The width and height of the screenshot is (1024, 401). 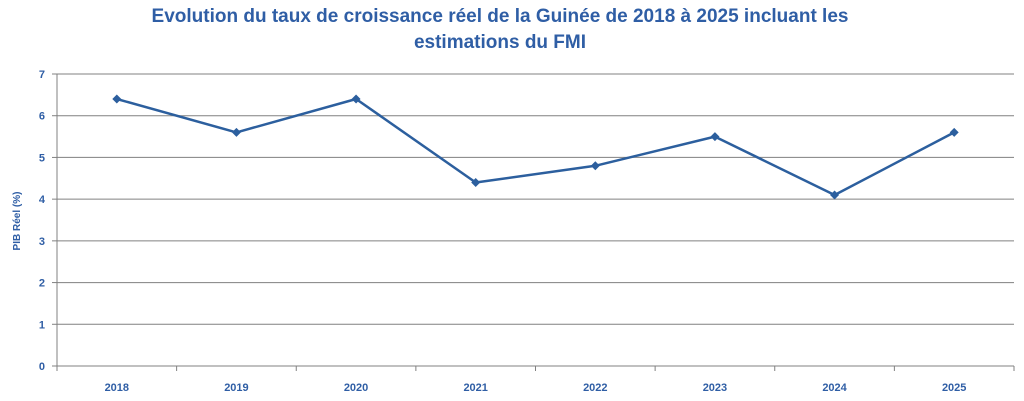 What do you see at coordinates (595, 388) in the screenshot?
I see `x-tick-label: 2022` at bounding box center [595, 388].